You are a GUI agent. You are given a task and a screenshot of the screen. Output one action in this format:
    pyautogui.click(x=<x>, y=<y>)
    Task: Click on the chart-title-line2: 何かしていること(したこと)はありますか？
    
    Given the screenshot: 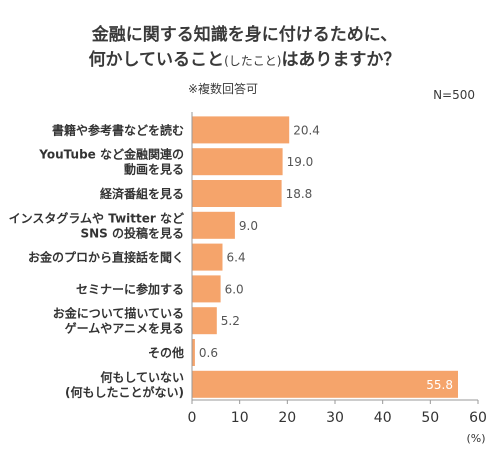 What is the action you would take?
    pyautogui.click(x=244, y=60)
    